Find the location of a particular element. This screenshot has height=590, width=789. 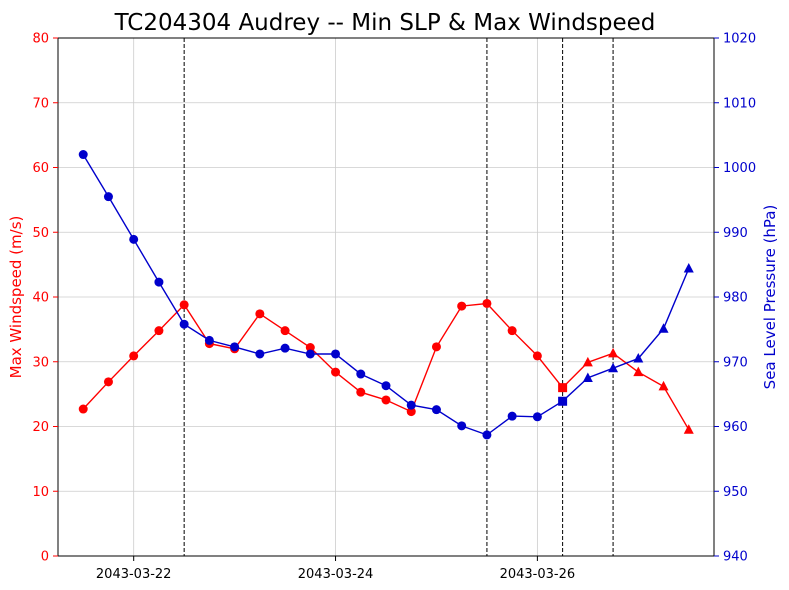

y-right-tick-label: 950 is located at coordinates (735, 492).